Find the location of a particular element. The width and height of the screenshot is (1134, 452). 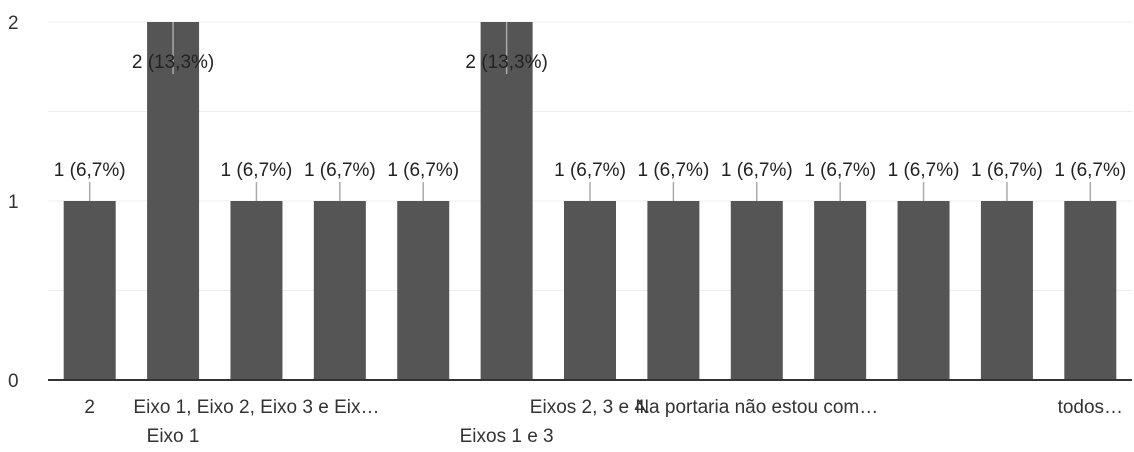

x-tick-label: Eixo 1 is located at coordinates (173, 436).